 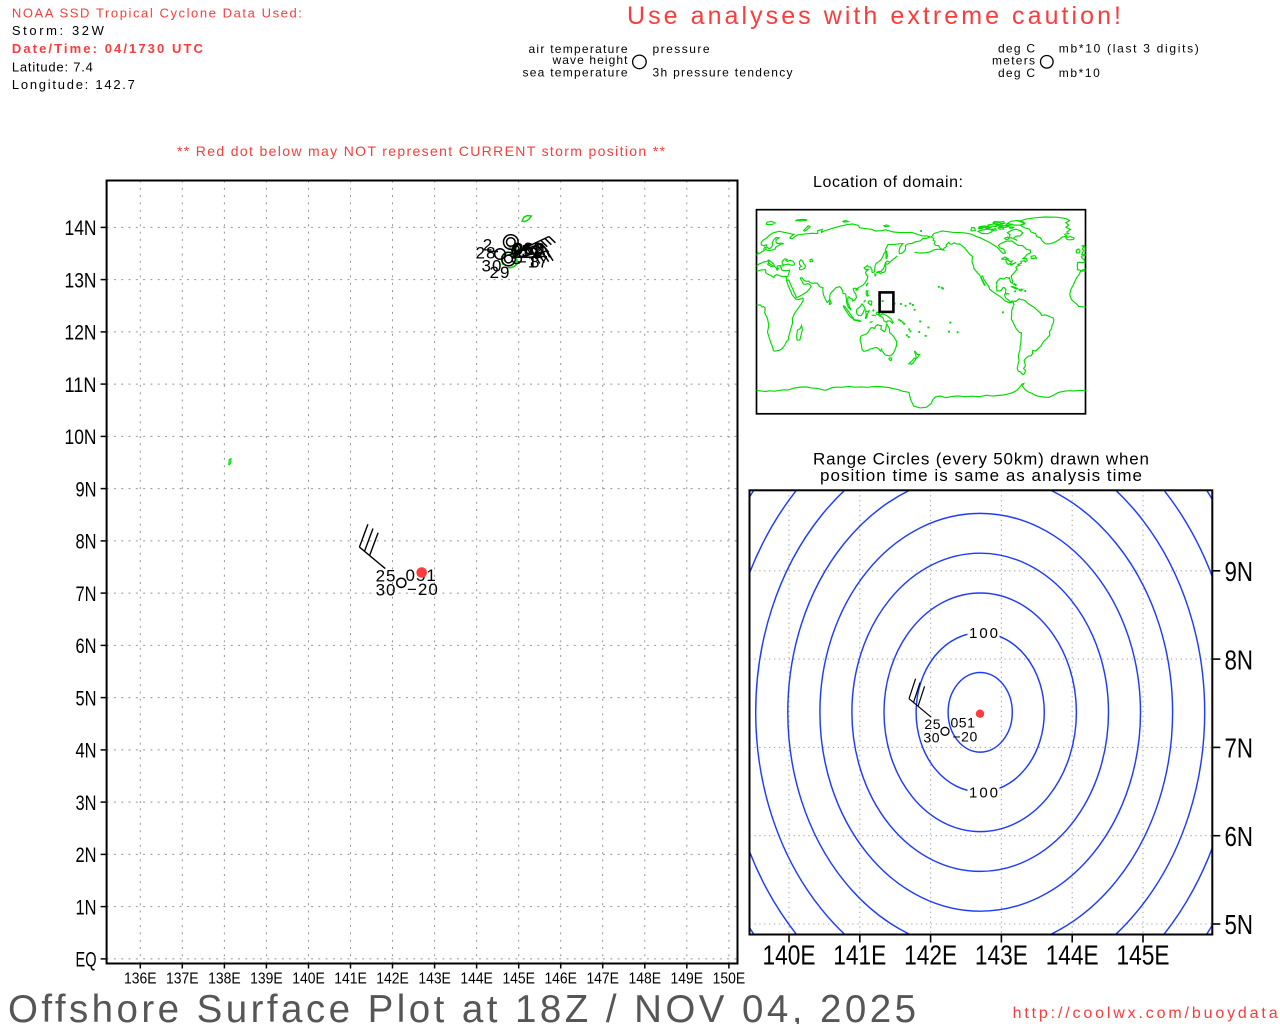 What do you see at coordinates (86, 803) in the screenshot?
I see `svg-text: 3N` at bounding box center [86, 803].